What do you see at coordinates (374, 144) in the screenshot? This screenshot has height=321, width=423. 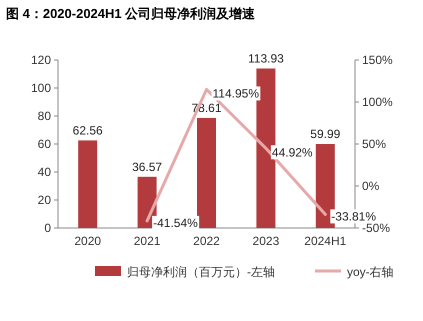 I see `y2-tick-label: 50%` at bounding box center [374, 144].